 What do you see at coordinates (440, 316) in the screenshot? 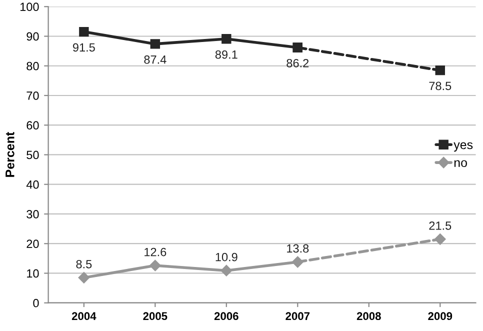
I see `x-tick-label: 2009` at bounding box center [440, 316].